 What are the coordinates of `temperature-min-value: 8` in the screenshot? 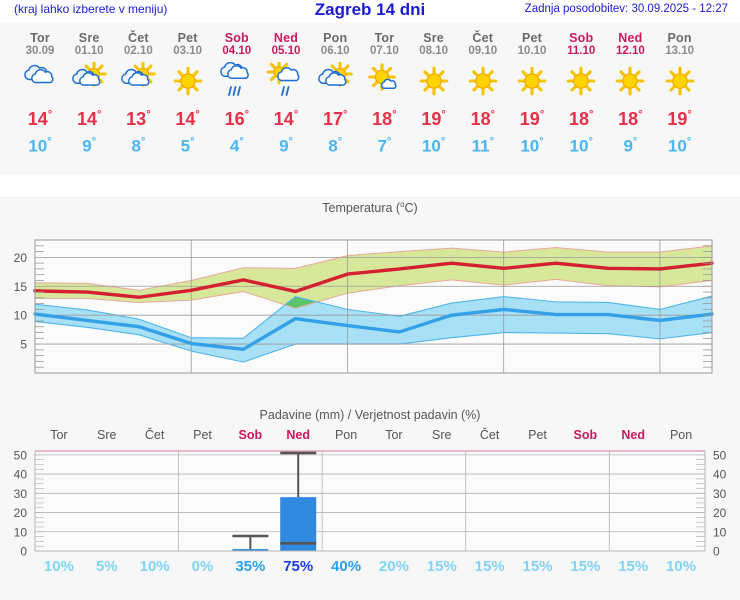 It's located at (333, 146).